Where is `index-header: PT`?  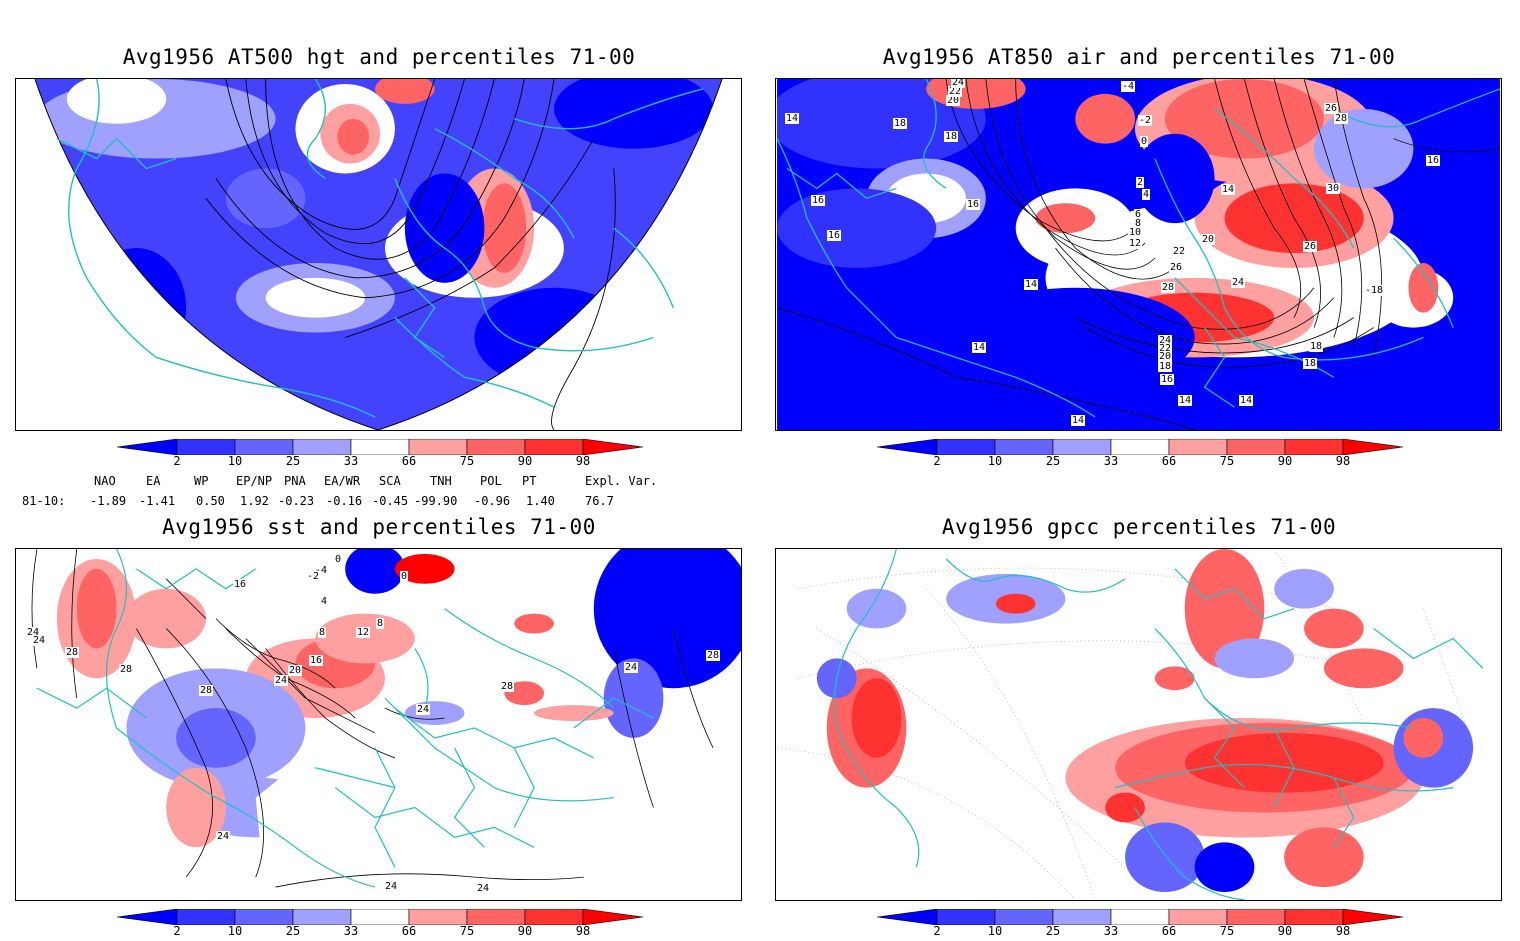 index-header: PT is located at coordinates (529, 481).